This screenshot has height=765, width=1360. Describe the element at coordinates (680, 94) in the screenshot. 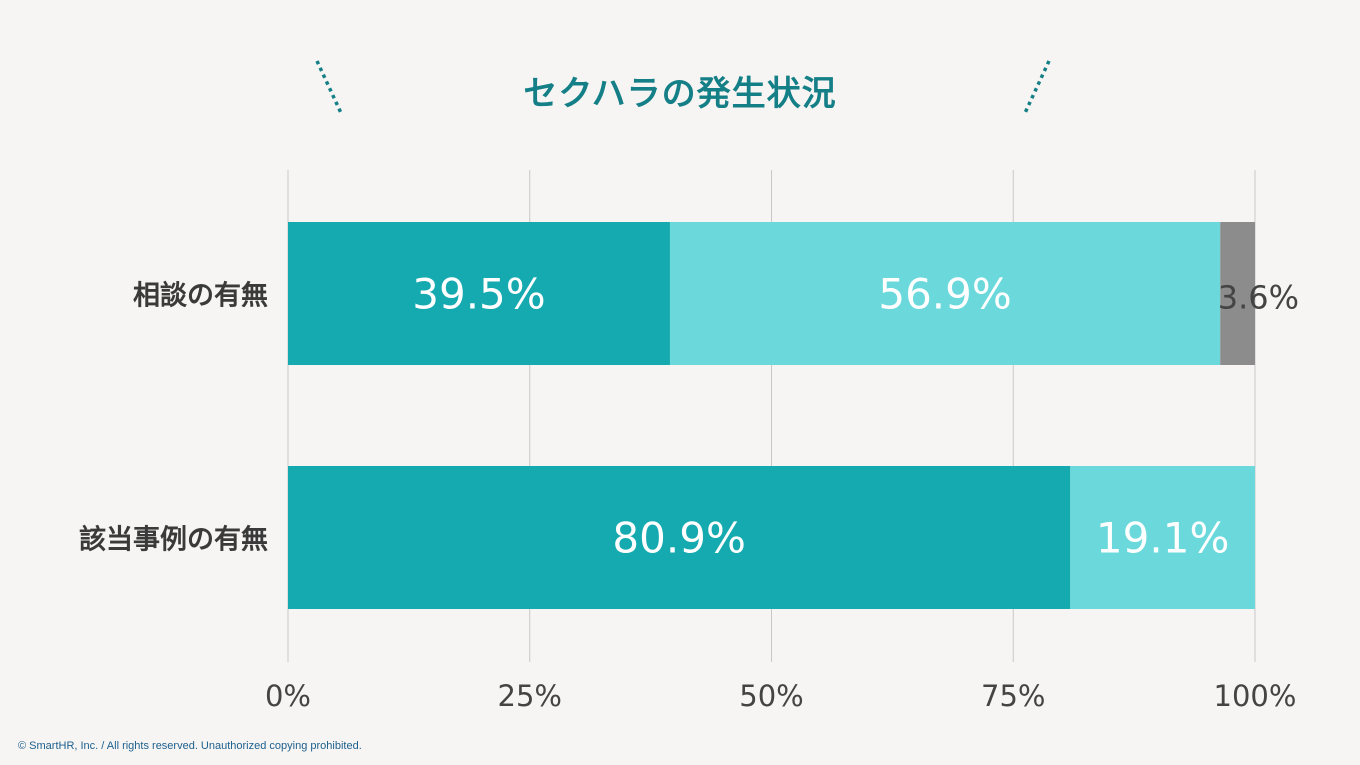

I see `chart-title: セクハラの発生状況` at that location.